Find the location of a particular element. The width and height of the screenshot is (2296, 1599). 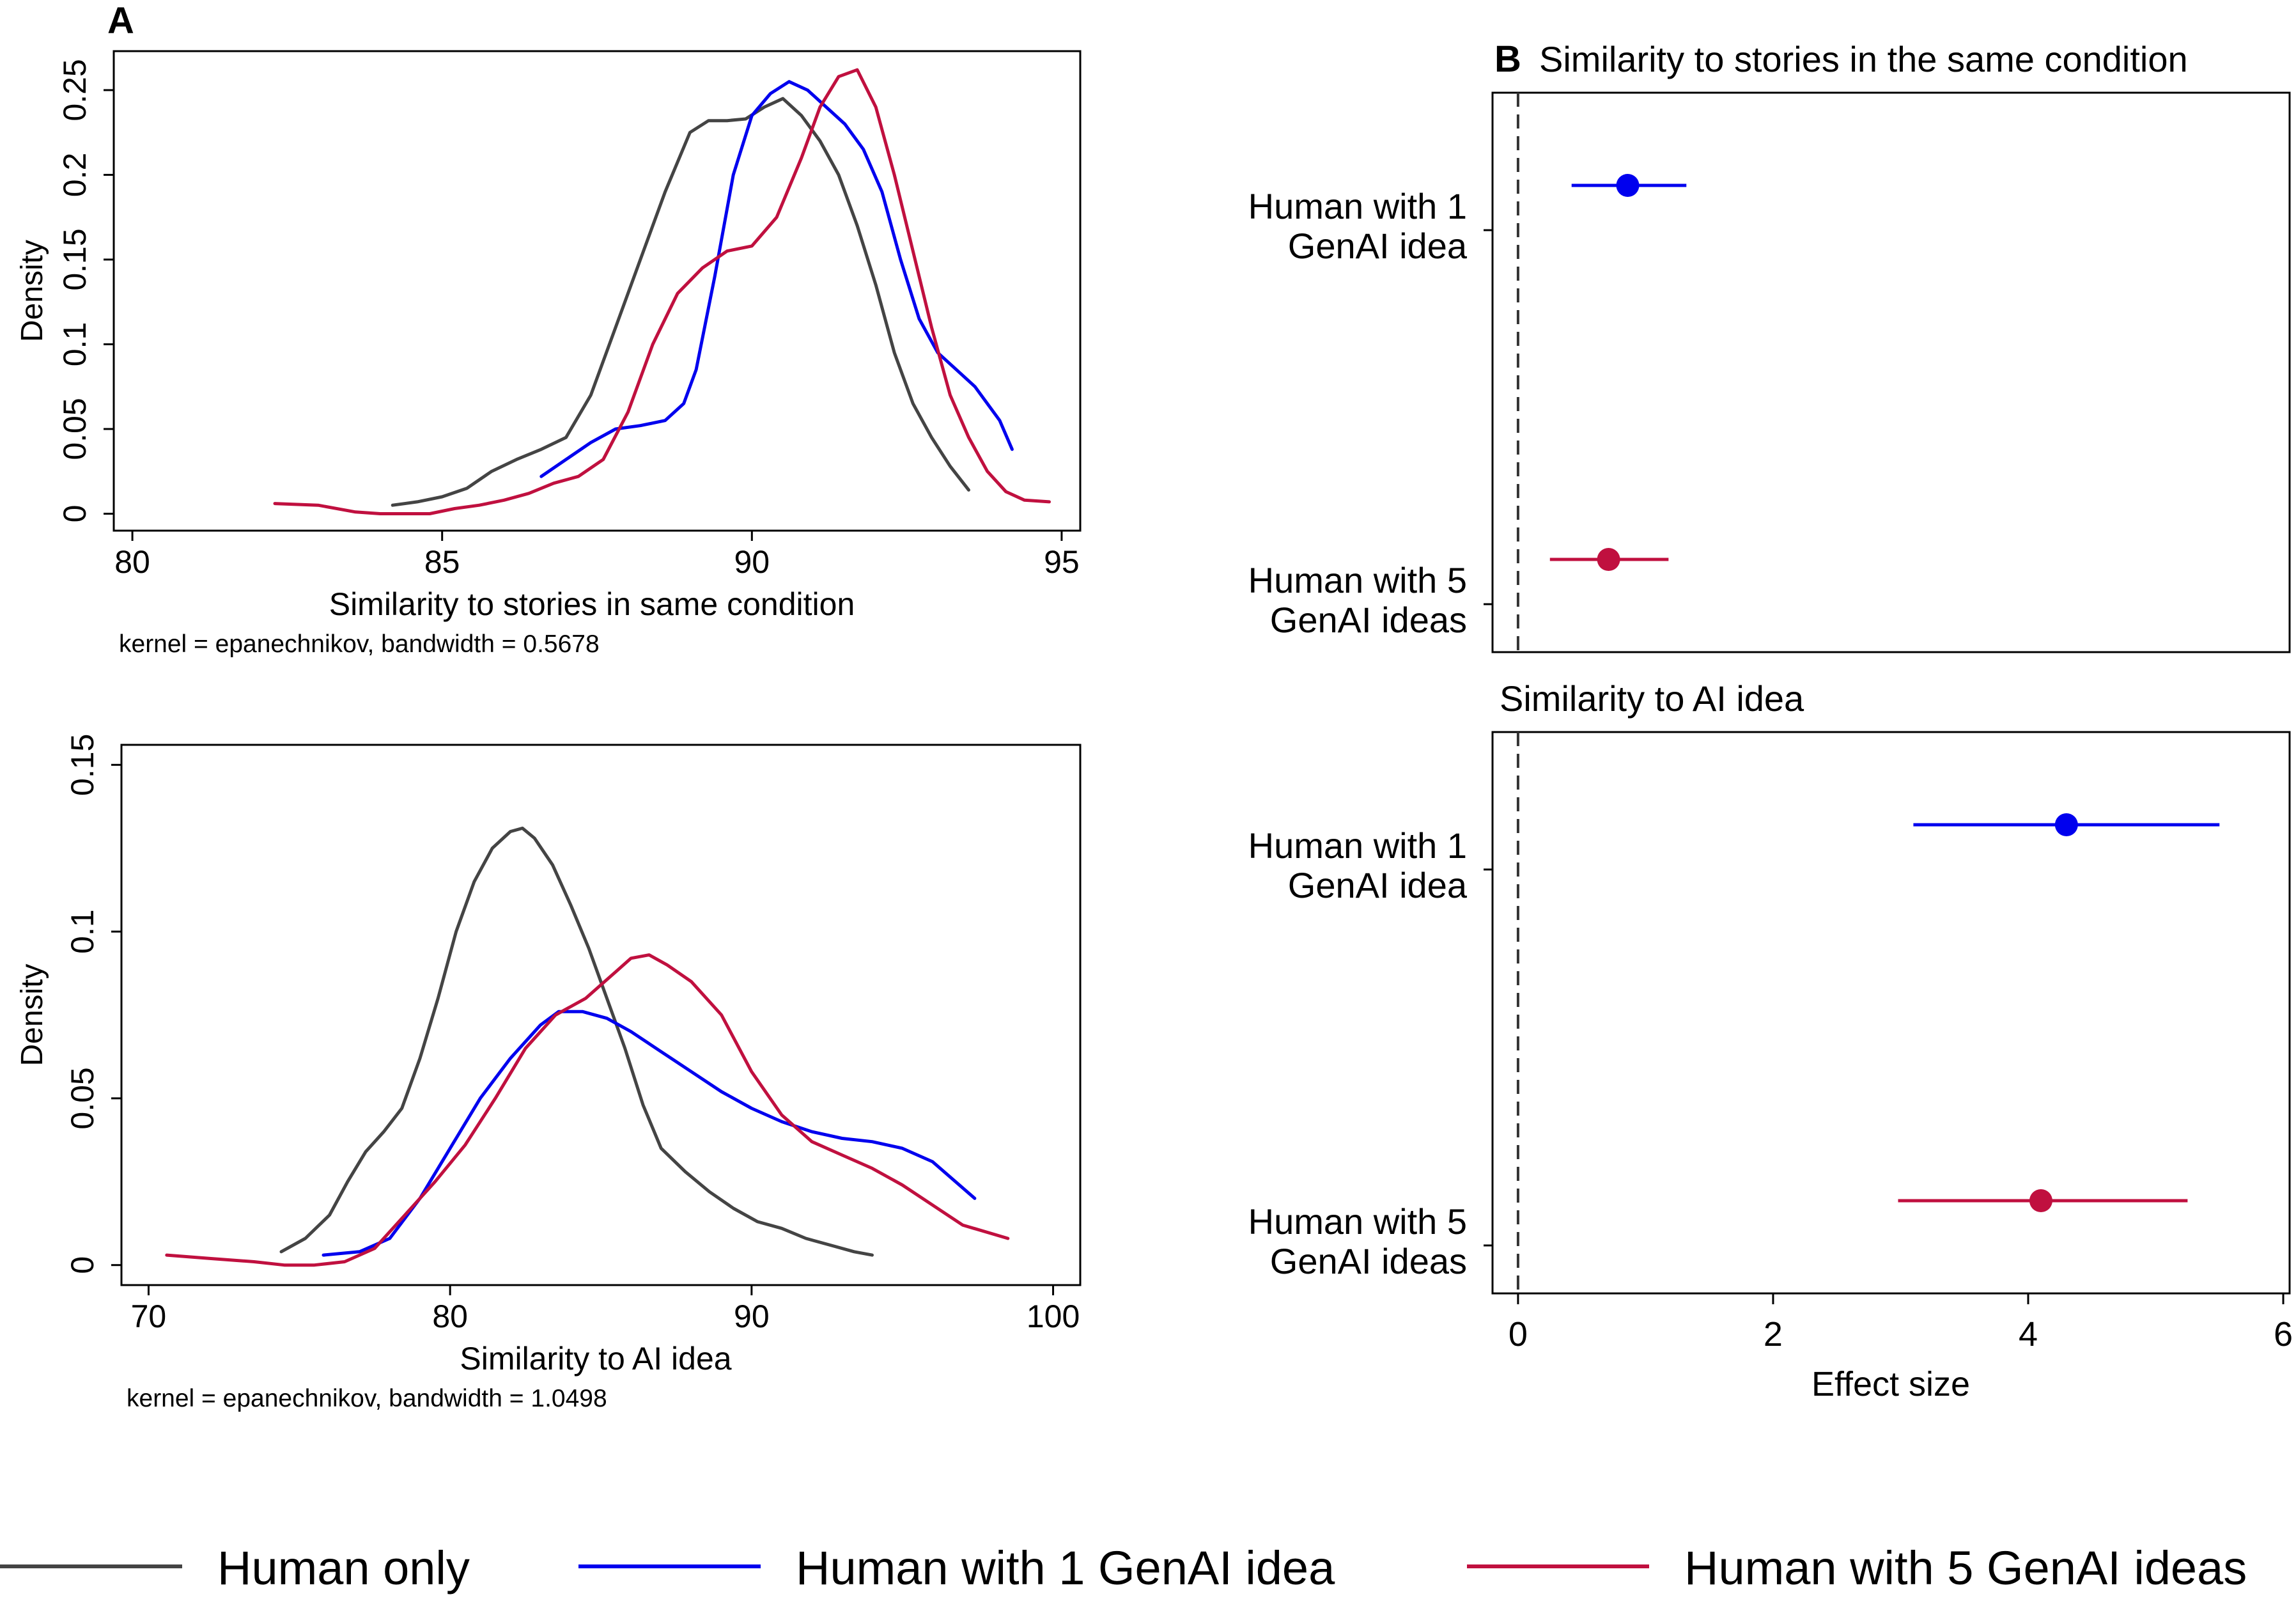

x-tick-label: 70 is located at coordinates (149, 1316).